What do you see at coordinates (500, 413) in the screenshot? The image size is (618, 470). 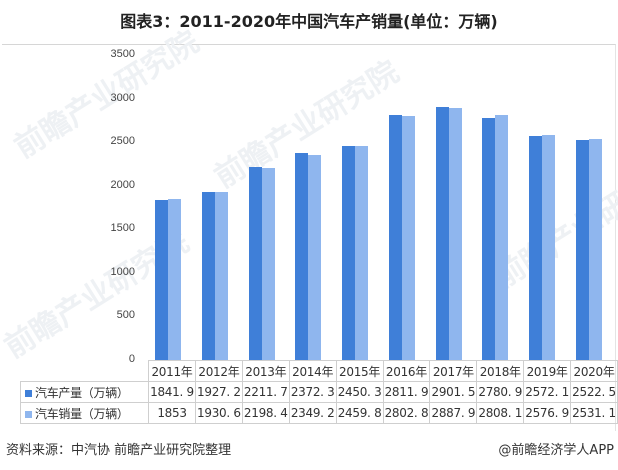 I see `table-cell: 2808. 1` at bounding box center [500, 413].